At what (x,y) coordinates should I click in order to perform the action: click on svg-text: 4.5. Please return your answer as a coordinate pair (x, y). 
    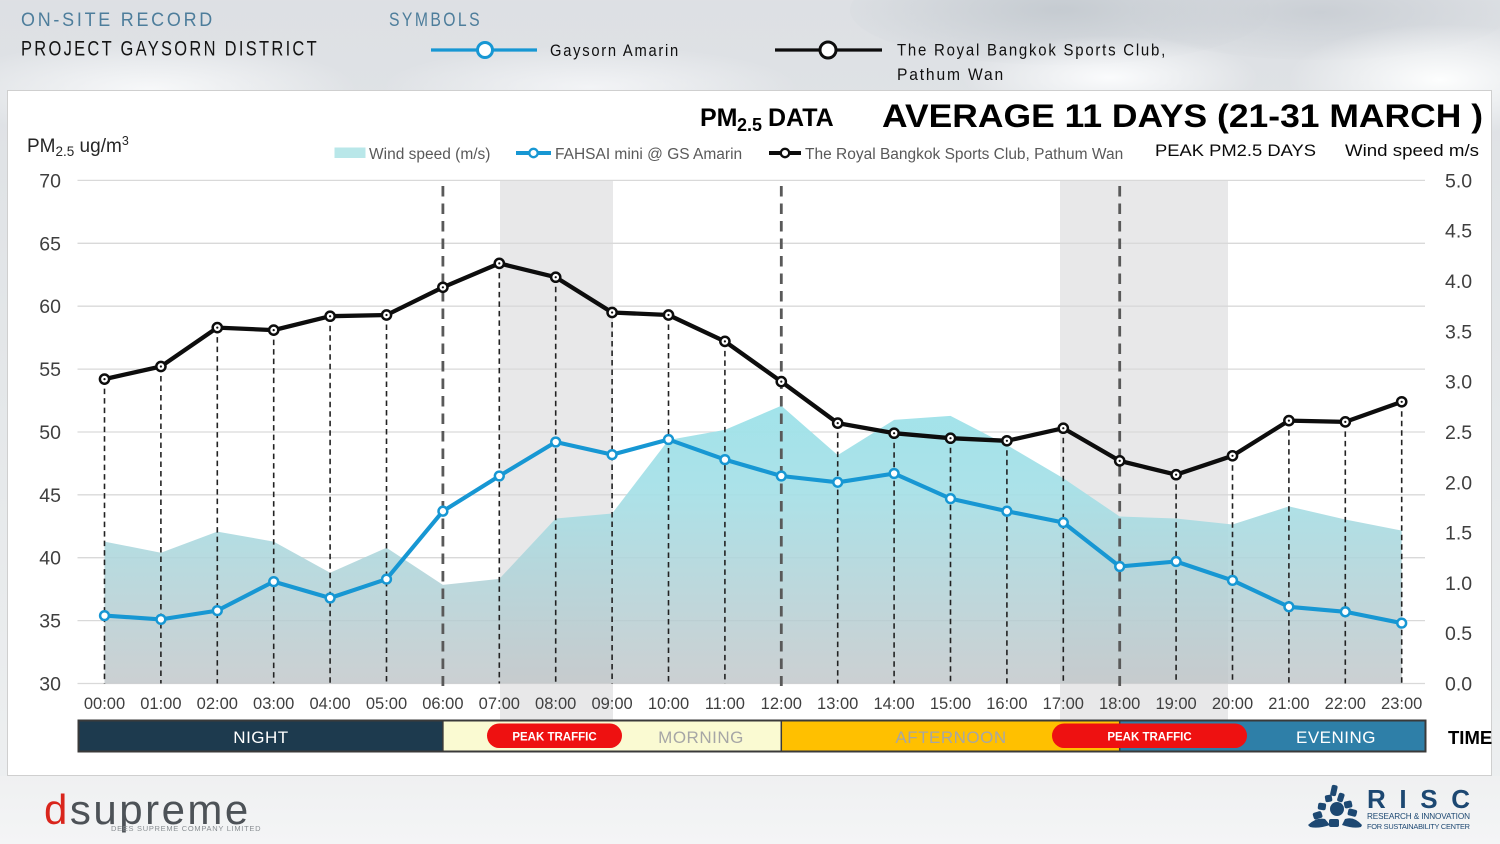
    Looking at the image, I should click on (1458, 232).